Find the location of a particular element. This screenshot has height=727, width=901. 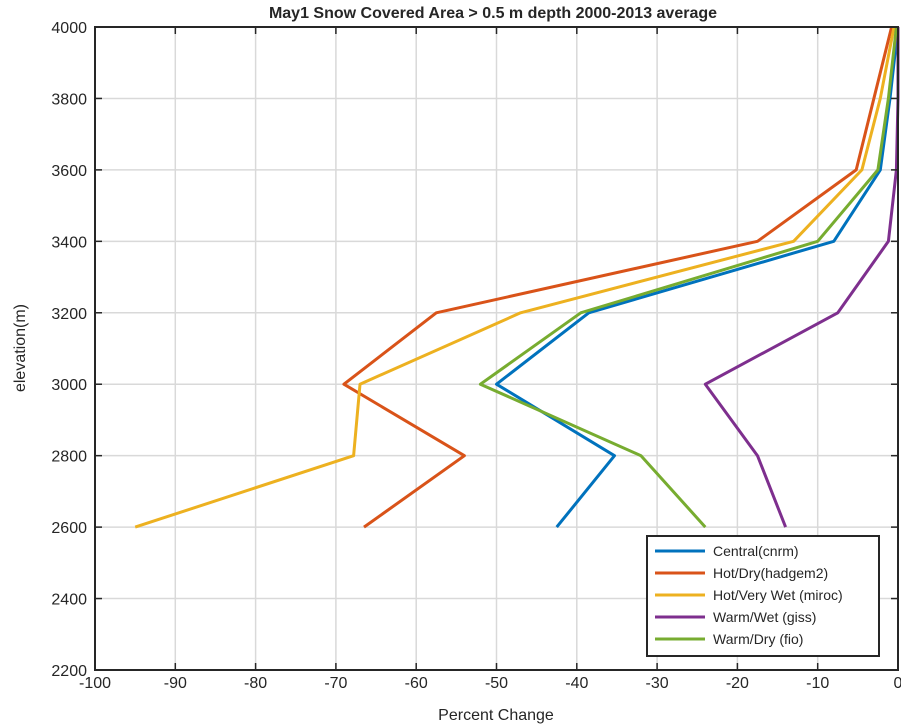

y-tick-label: 2800 is located at coordinates (69, 457).